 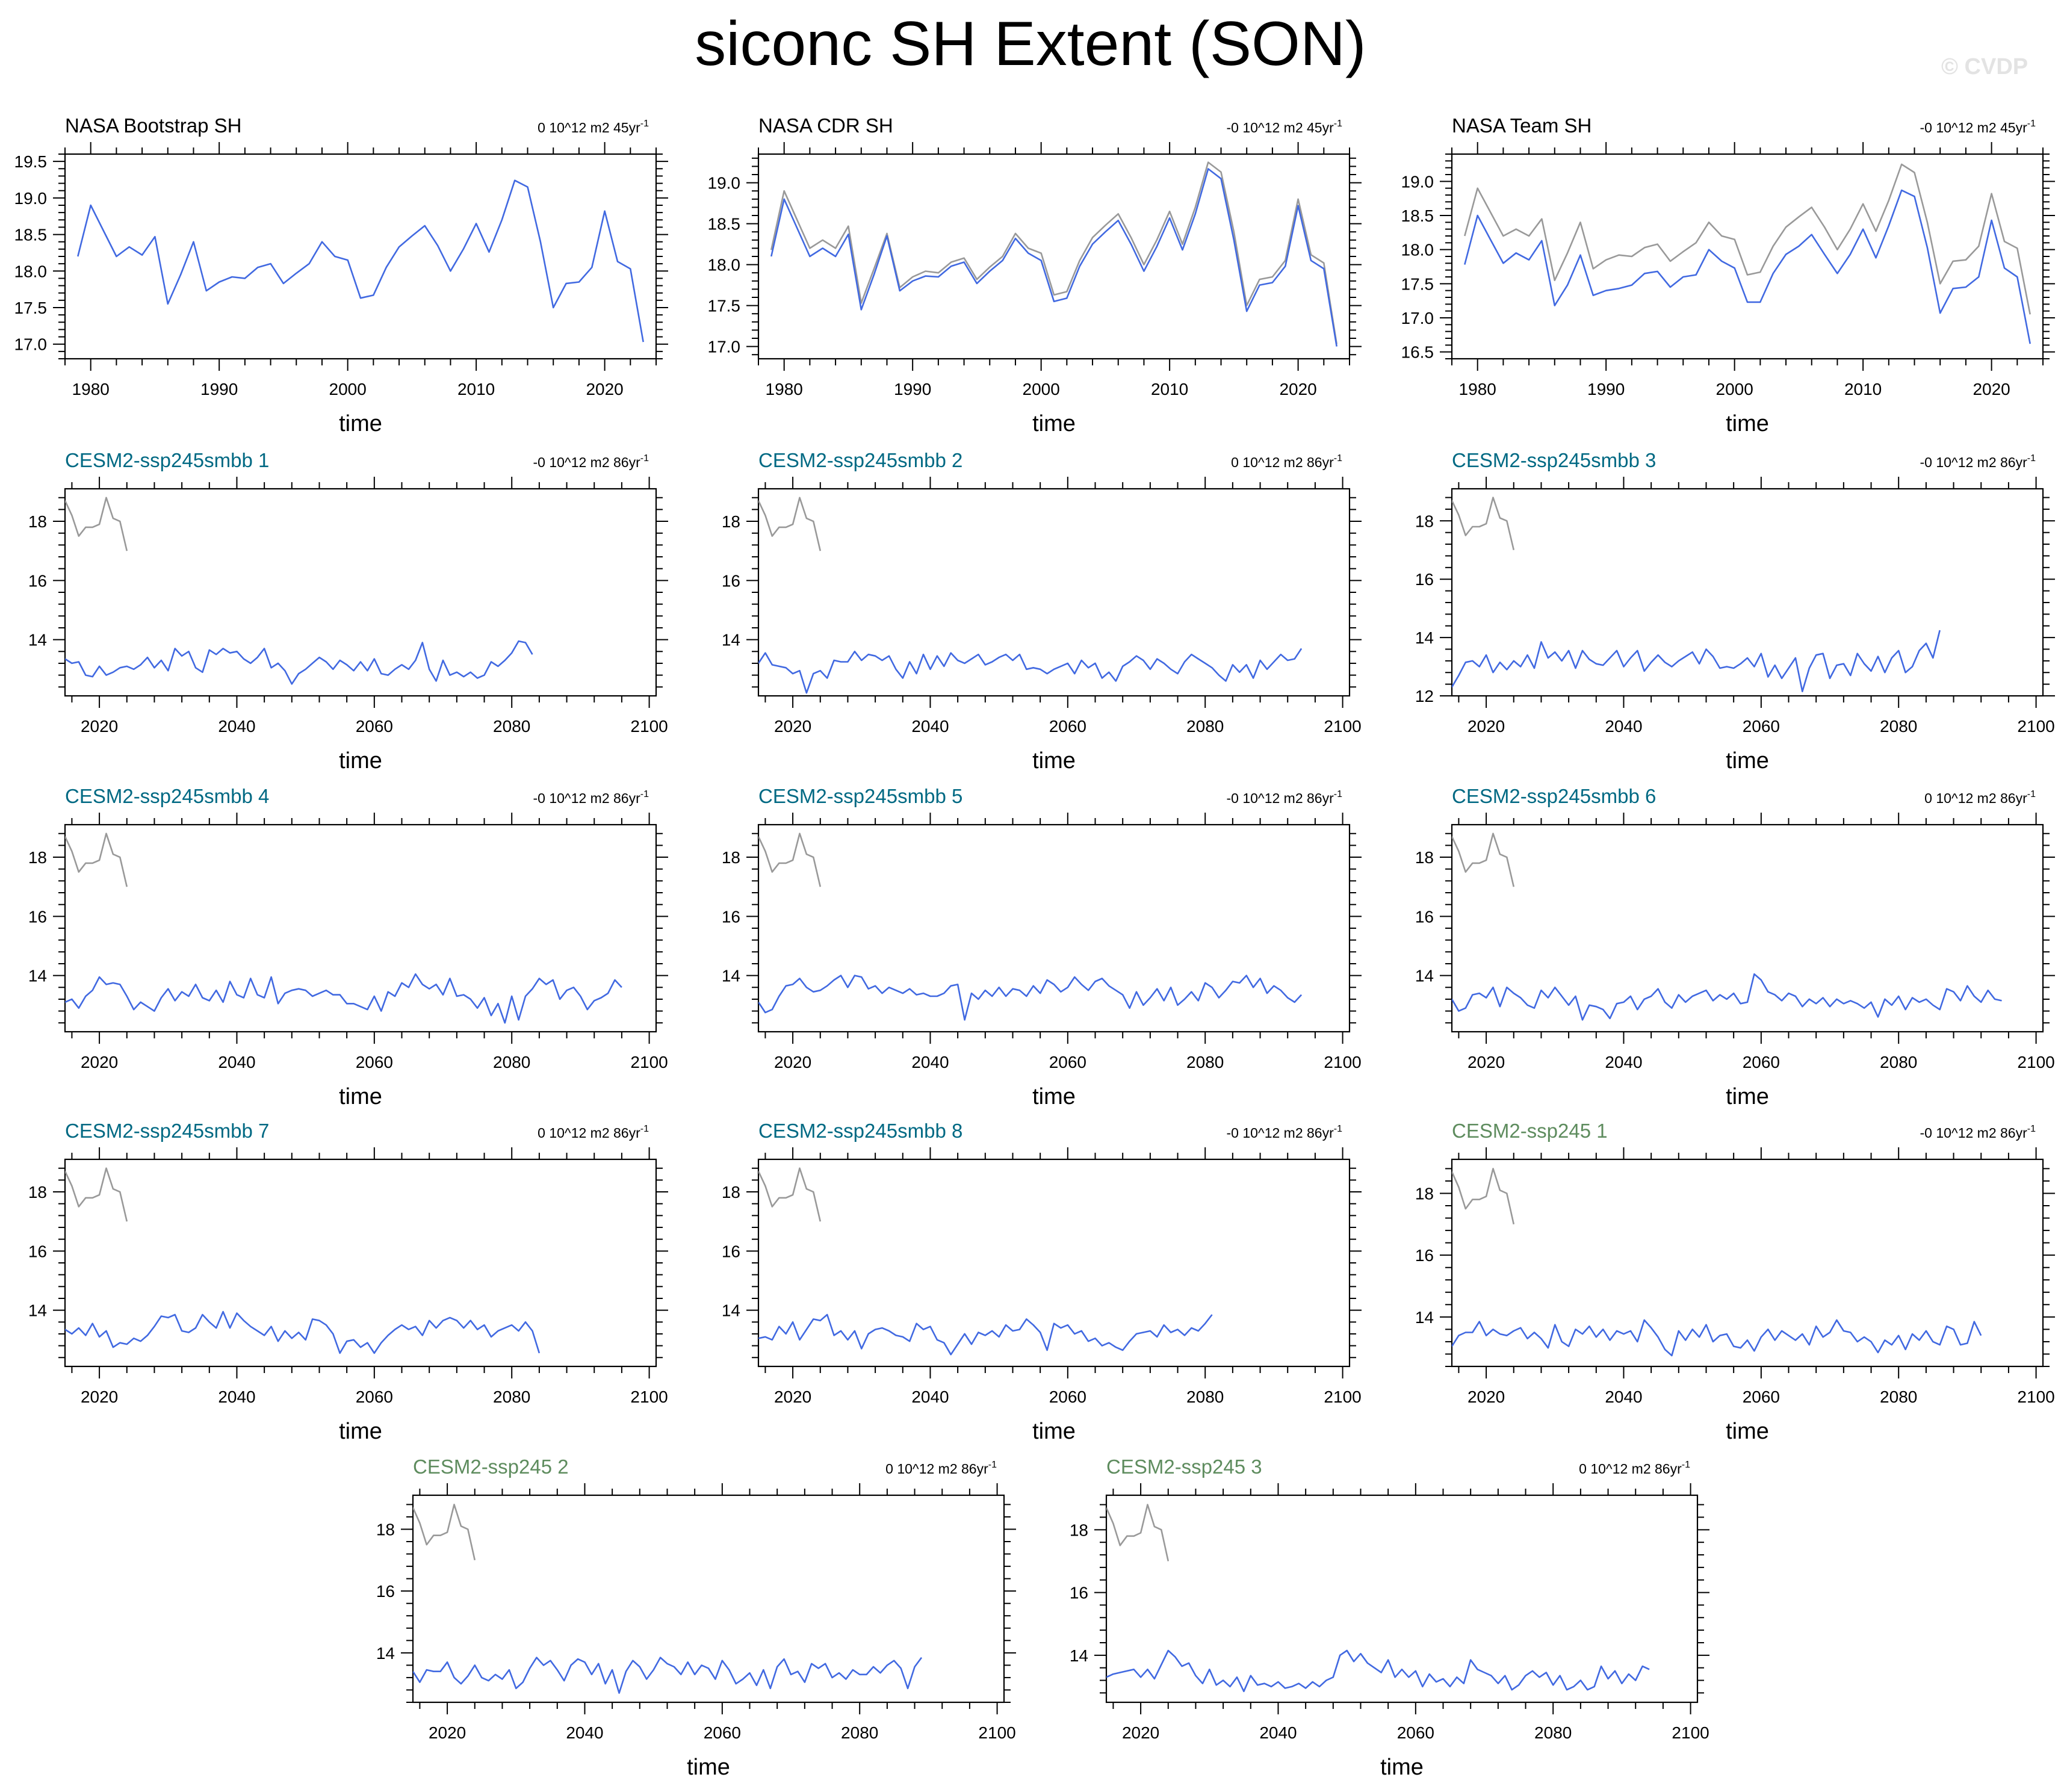 What do you see at coordinates (1554, 460) in the screenshot?
I see `panel-title: CESM2-ssp245smbb 3` at bounding box center [1554, 460].